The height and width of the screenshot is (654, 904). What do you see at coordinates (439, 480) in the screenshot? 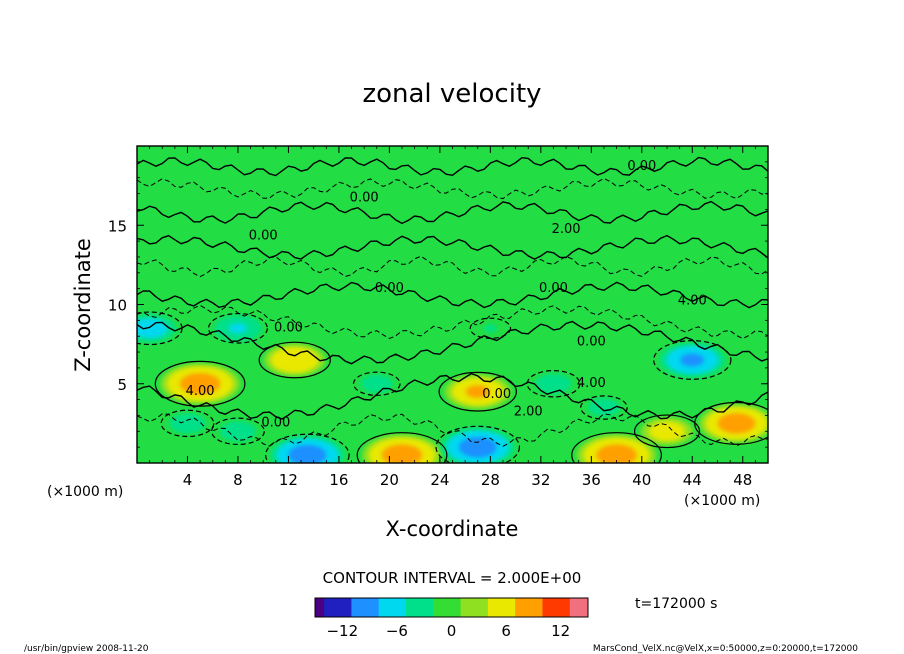
I see `x-tick-label: 24` at bounding box center [439, 480].